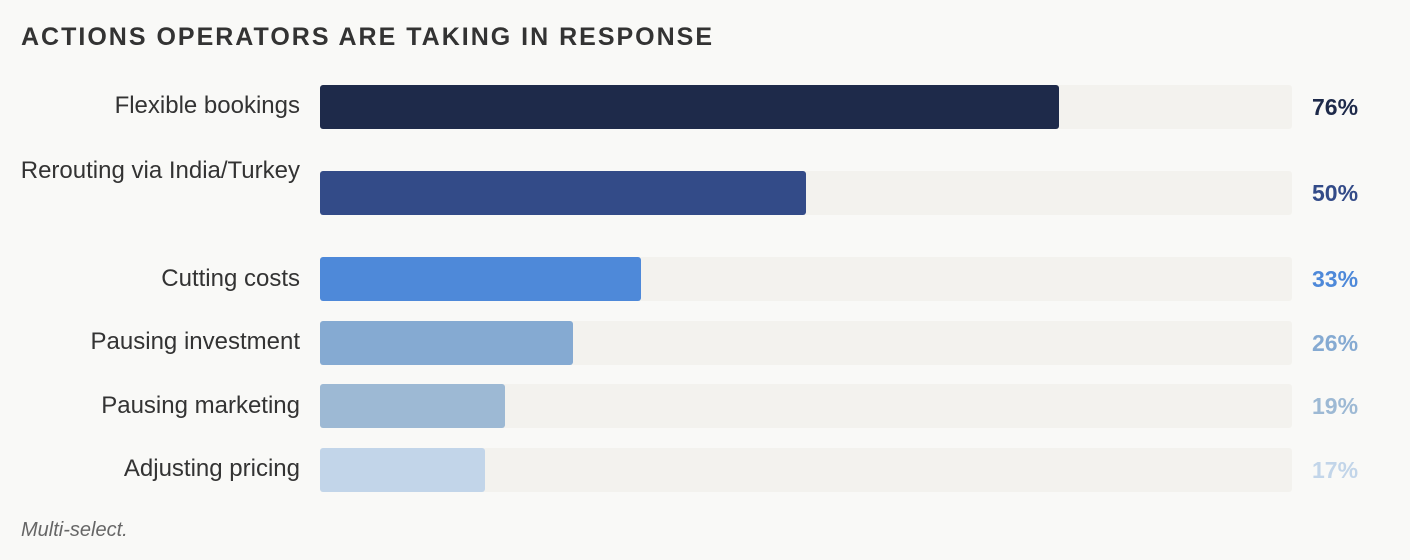 The width and height of the screenshot is (1410, 560). What do you see at coordinates (1335, 107) in the screenshot?
I see `value-label: 76%` at bounding box center [1335, 107].